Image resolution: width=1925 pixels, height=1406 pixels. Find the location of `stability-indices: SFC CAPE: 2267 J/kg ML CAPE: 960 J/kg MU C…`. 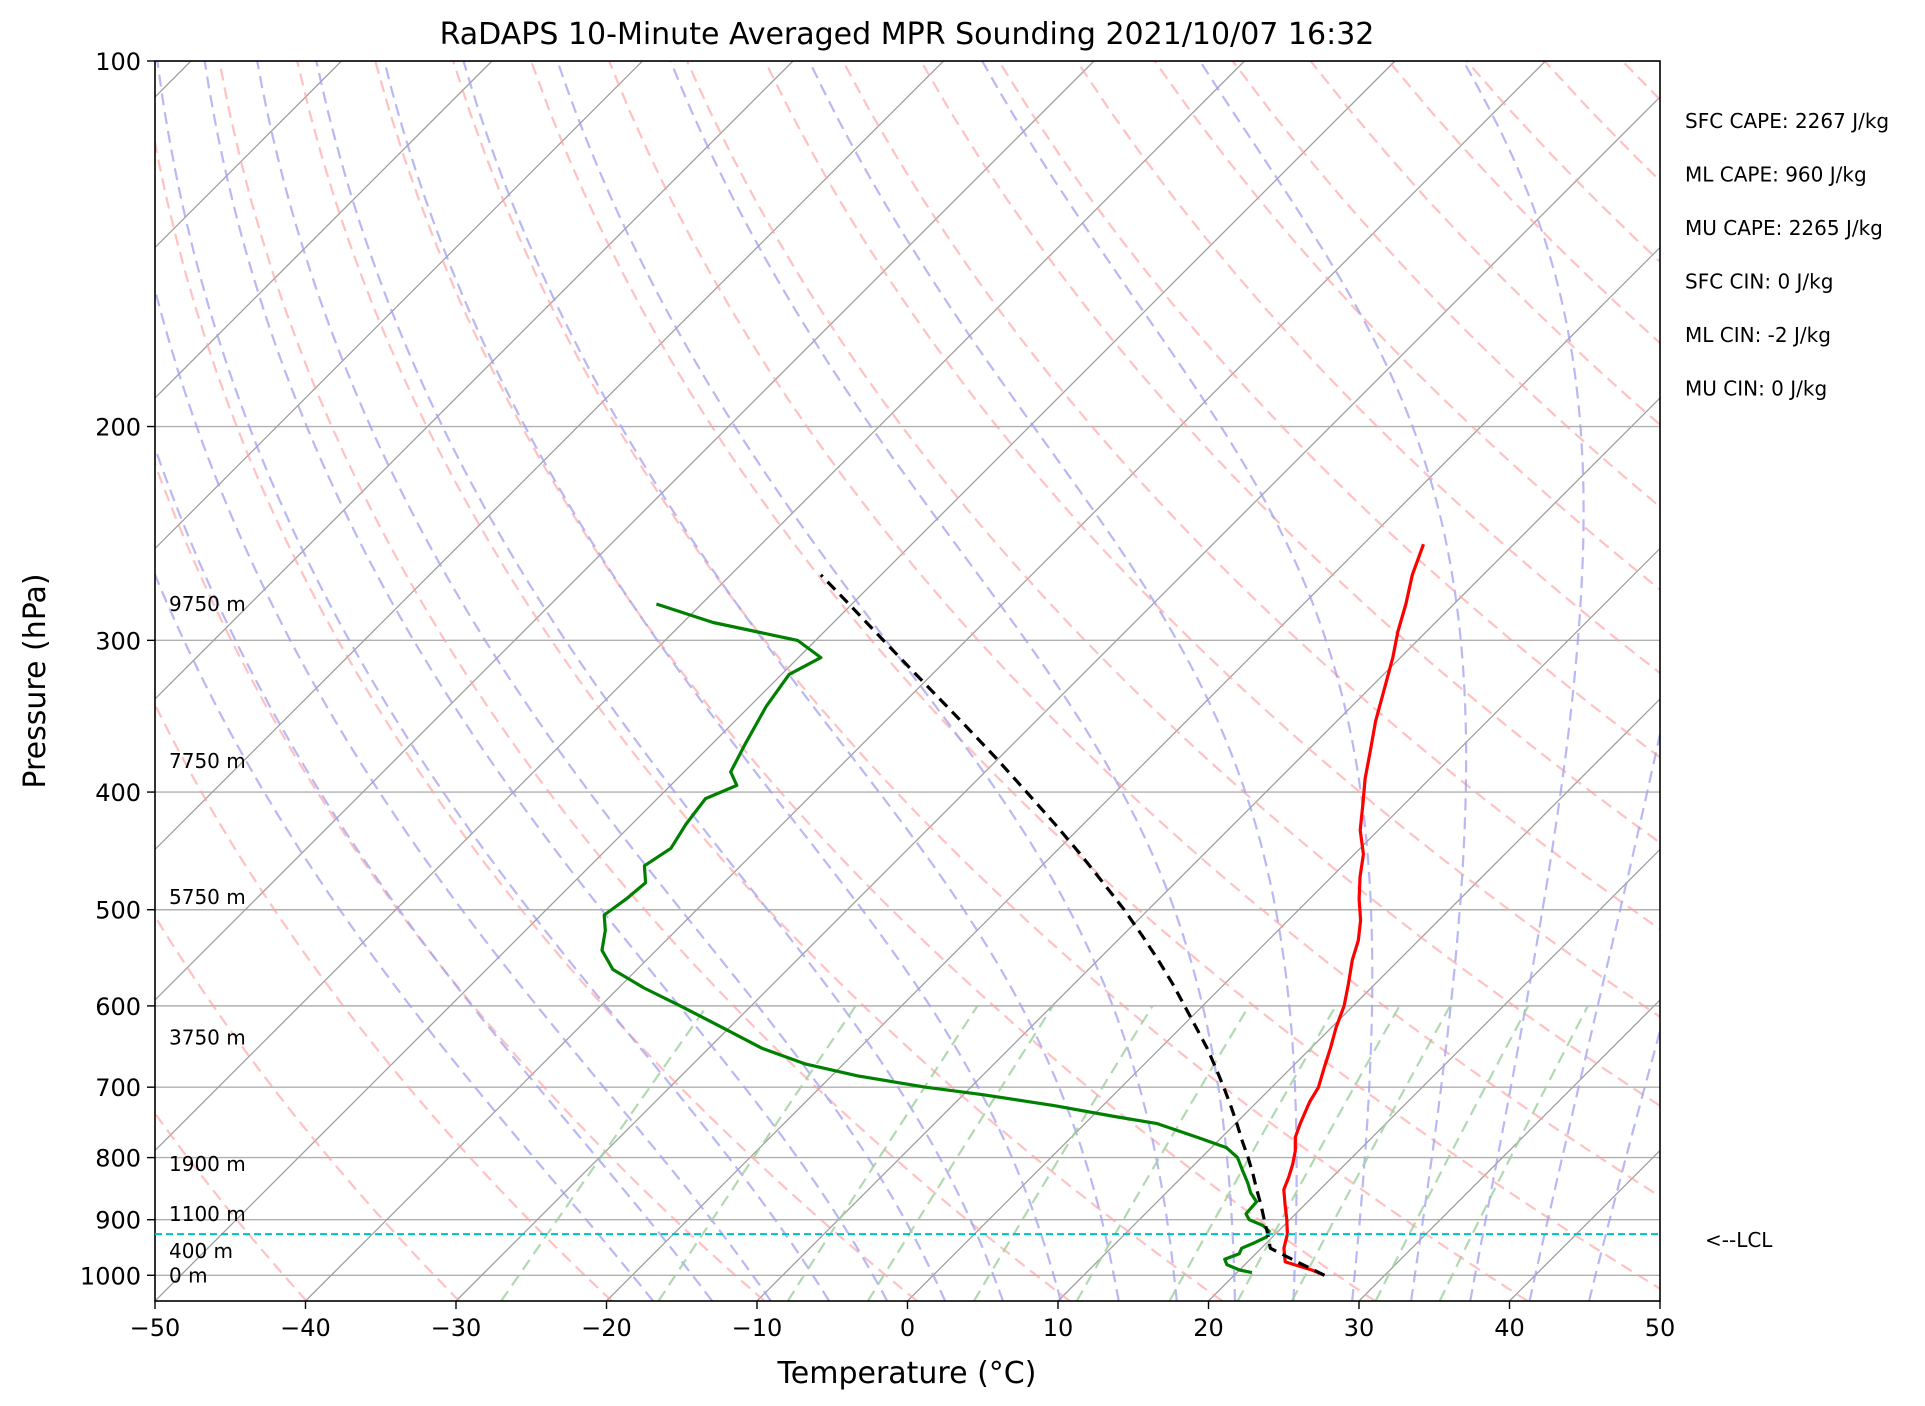

stability-indices: SFC CAPE: 2267 J/kg ML CAPE: 960 J/kg MU C… is located at coordinates (1787, 255).